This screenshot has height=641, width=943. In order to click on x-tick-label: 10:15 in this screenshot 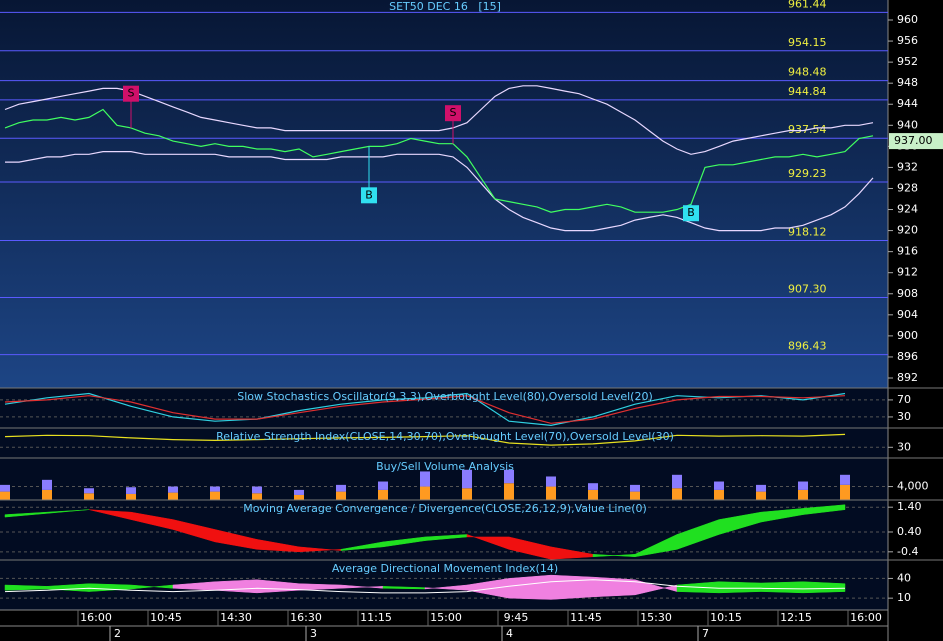, I will do `click(726, 617)`.